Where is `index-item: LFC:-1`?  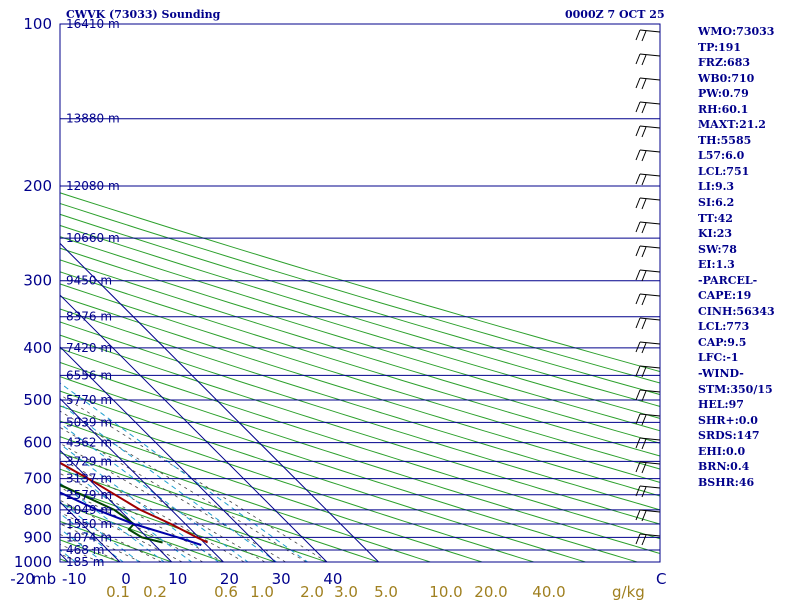 index-item: LFC:-1 is located at coordinates (718, 358).